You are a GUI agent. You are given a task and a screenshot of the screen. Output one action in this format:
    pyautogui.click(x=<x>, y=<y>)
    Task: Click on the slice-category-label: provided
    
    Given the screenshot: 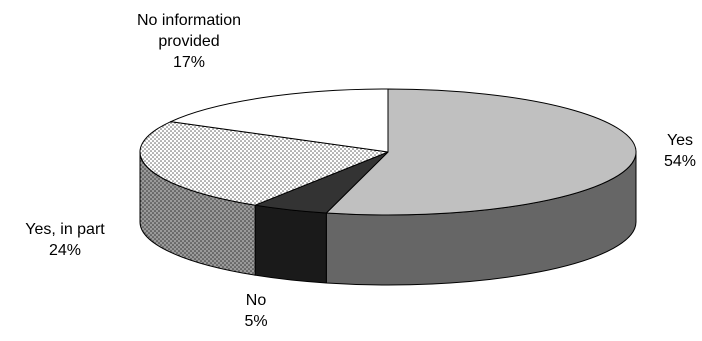 What is the action you would take?
    pyautogui.click(x=188, y=41)
    